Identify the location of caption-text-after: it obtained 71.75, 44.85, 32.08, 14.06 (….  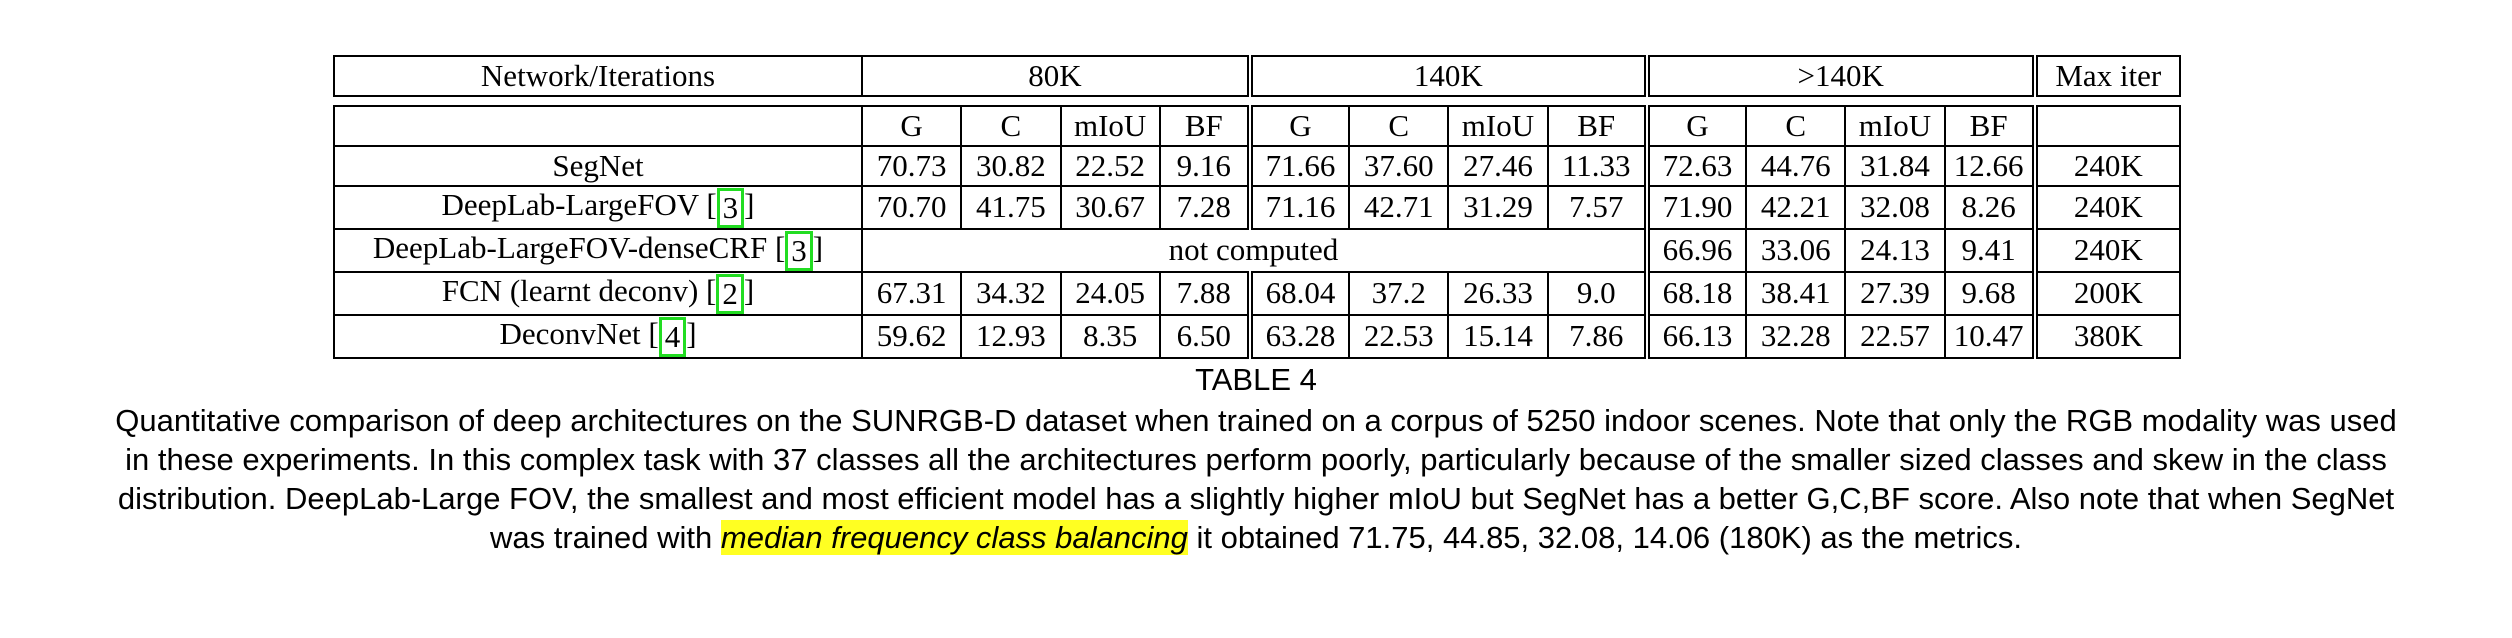
(1604, 537).